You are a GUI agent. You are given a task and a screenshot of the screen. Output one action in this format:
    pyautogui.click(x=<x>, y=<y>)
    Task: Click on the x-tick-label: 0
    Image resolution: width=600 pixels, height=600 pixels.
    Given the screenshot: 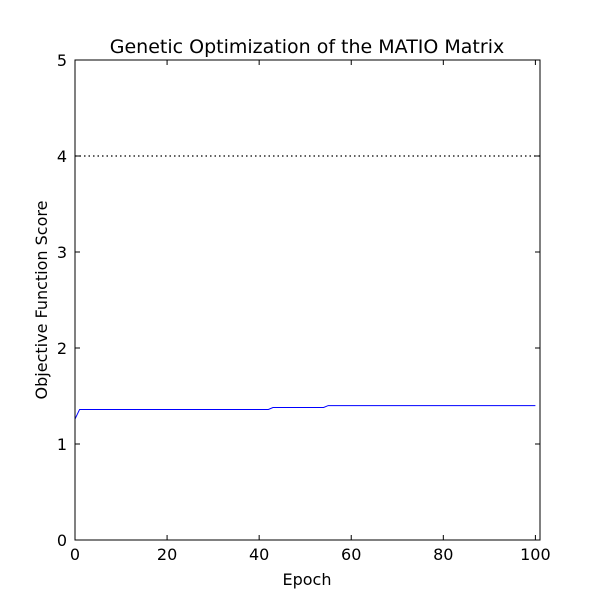 What is the action you would take?
    pyautogui.click(x=75, y=554)
    